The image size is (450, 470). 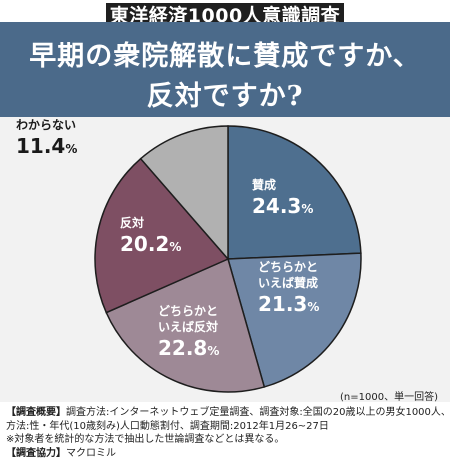 What do you see at coordinates (282, 206) in the screenshot?
I see `slice-value-1: 24.3%` at bounding box center [282, 206].